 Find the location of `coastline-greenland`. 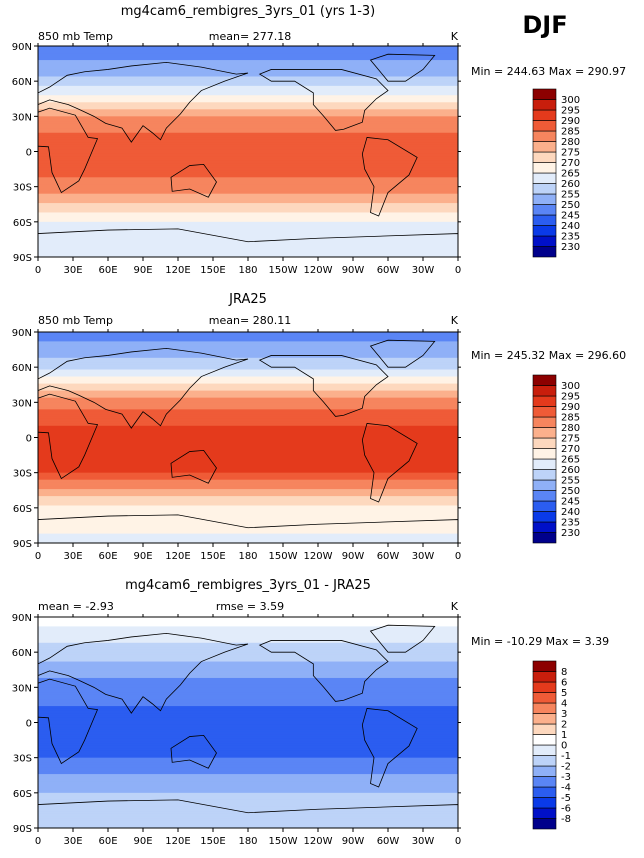

coastline-greenland is located at coordinates (402, 638).